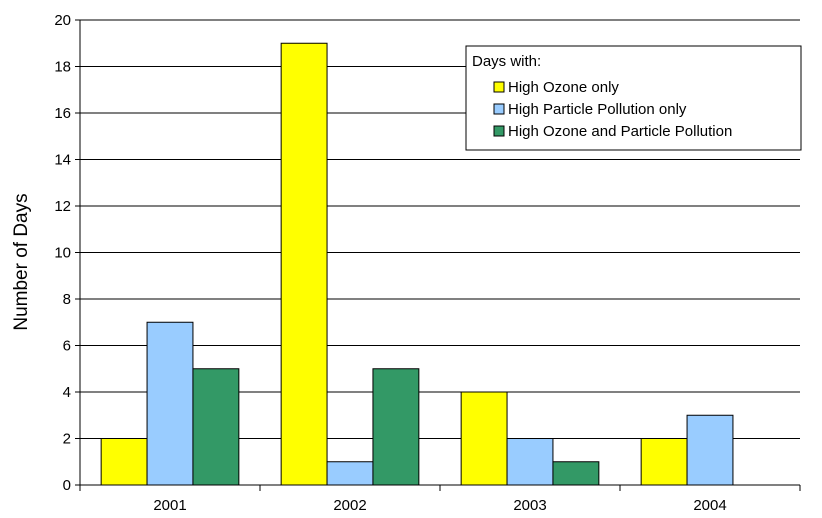 This screenshot has width=822, height=518. I want to click on x-tick-label: 2004, so click(709, 505).